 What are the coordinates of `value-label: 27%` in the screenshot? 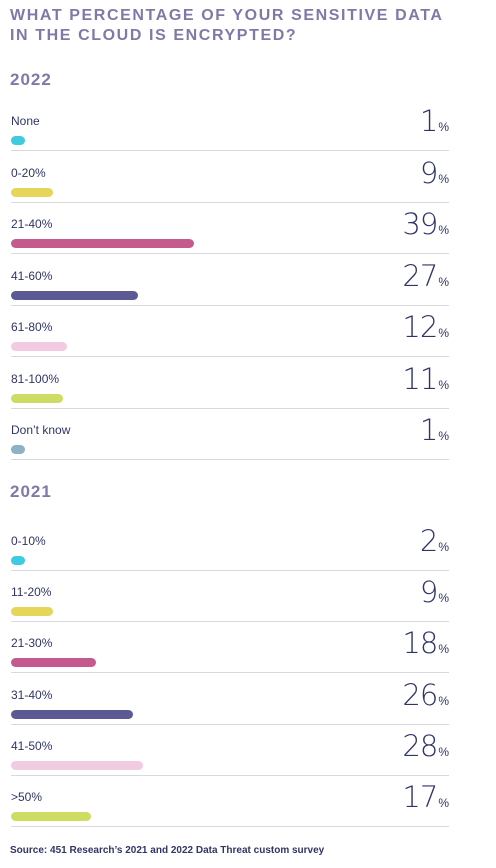 It's located at (425, 276).